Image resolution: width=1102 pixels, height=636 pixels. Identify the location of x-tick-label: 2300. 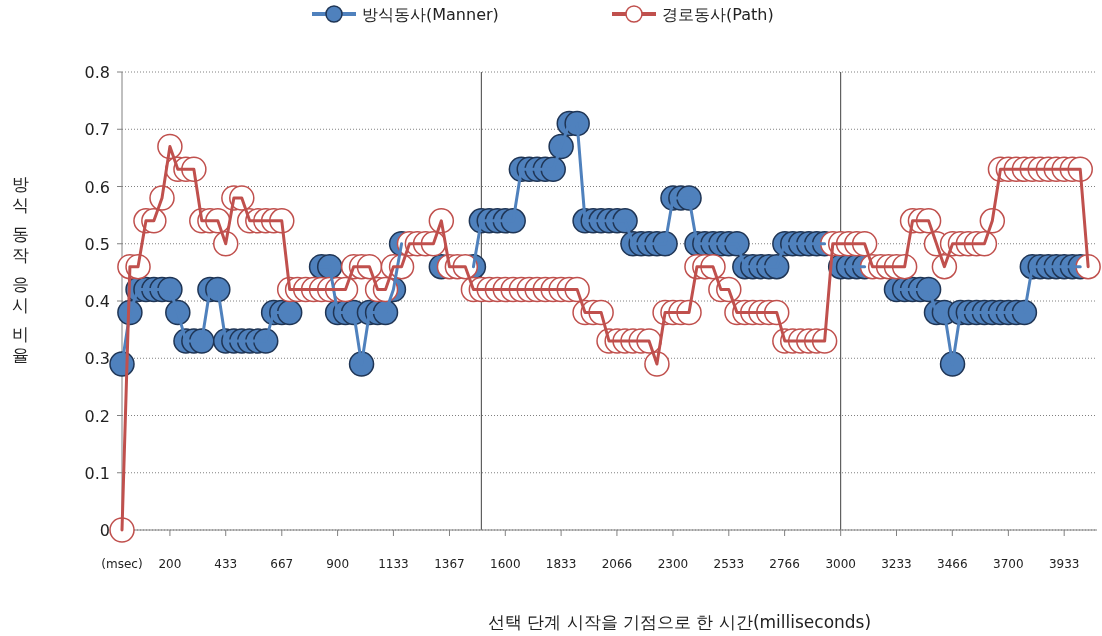
(673, 564).